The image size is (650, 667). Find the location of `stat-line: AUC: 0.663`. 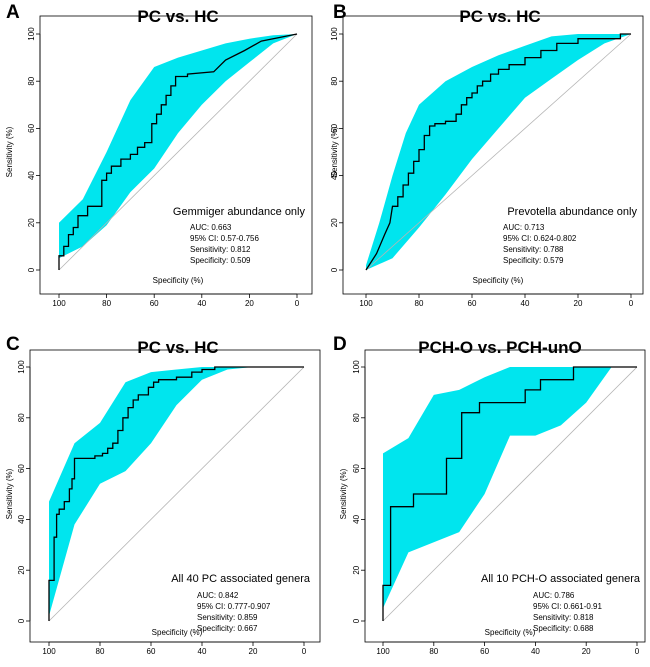

stat-line: AUC: 0.663 is located at coordinates (211, 227).